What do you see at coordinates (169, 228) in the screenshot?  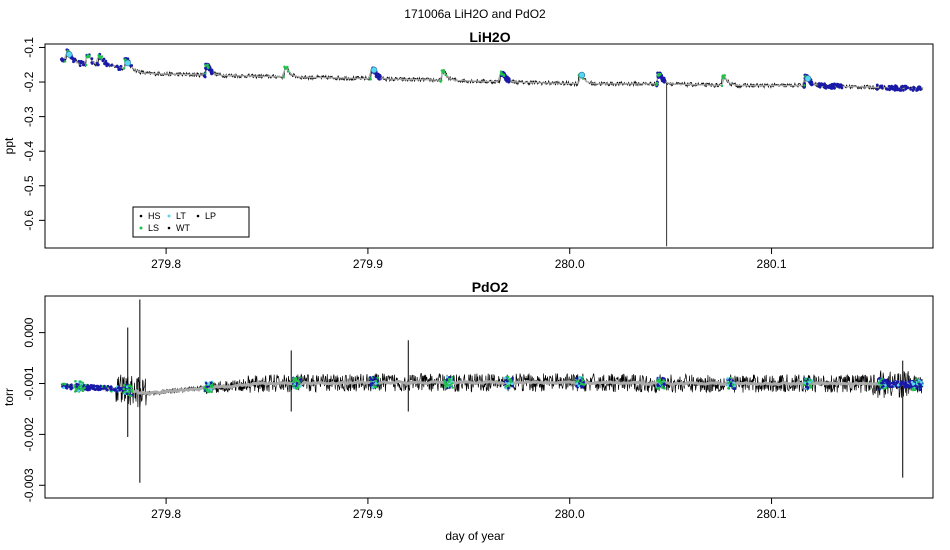 I see `legend-marker-wt` at bounding box center [169, 228].